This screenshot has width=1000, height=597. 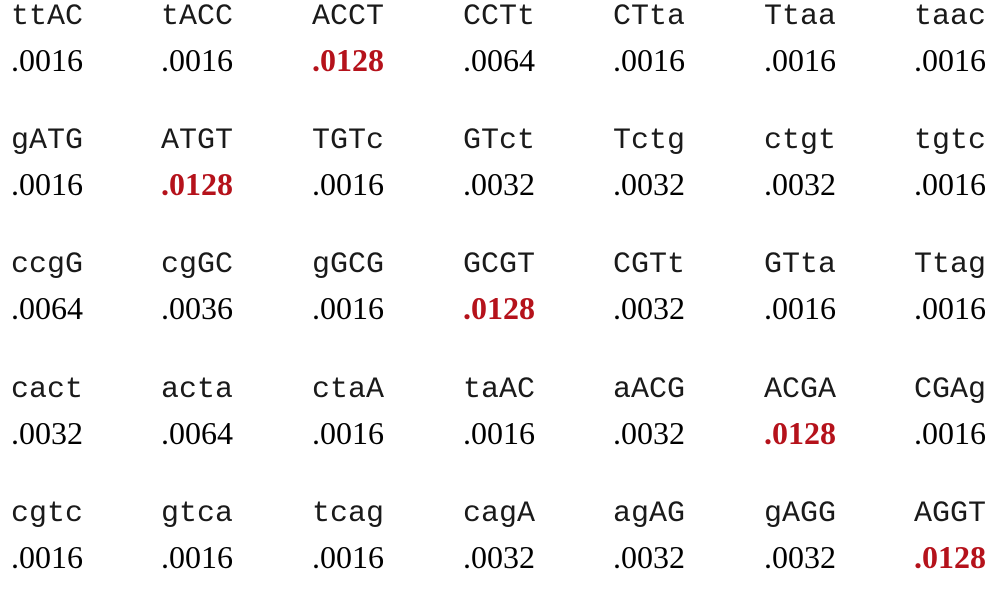 I want to click on kmer-sequence: CTta, so click(x=648, y=17).